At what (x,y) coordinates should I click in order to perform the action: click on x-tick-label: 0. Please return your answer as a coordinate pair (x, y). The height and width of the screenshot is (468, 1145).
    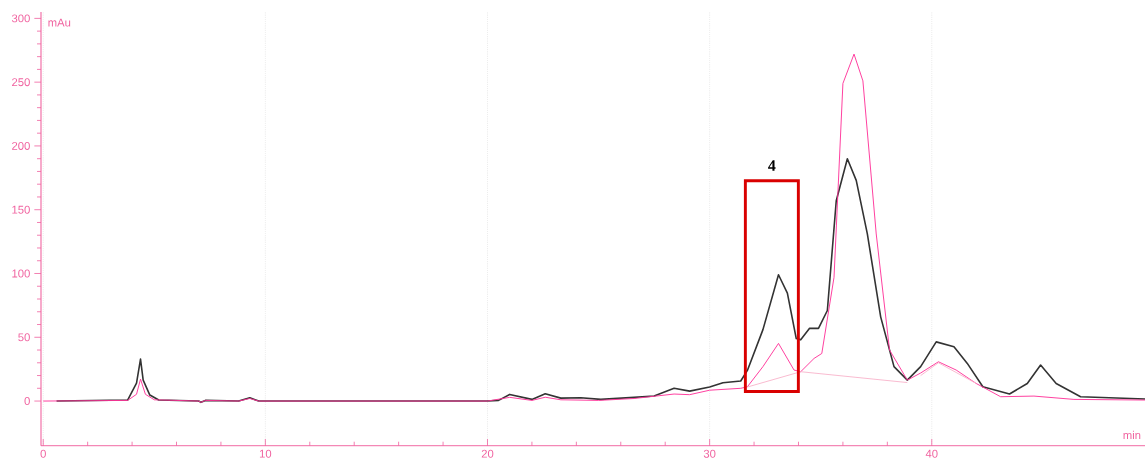
    Looking at the image, I should click on (43, 453).